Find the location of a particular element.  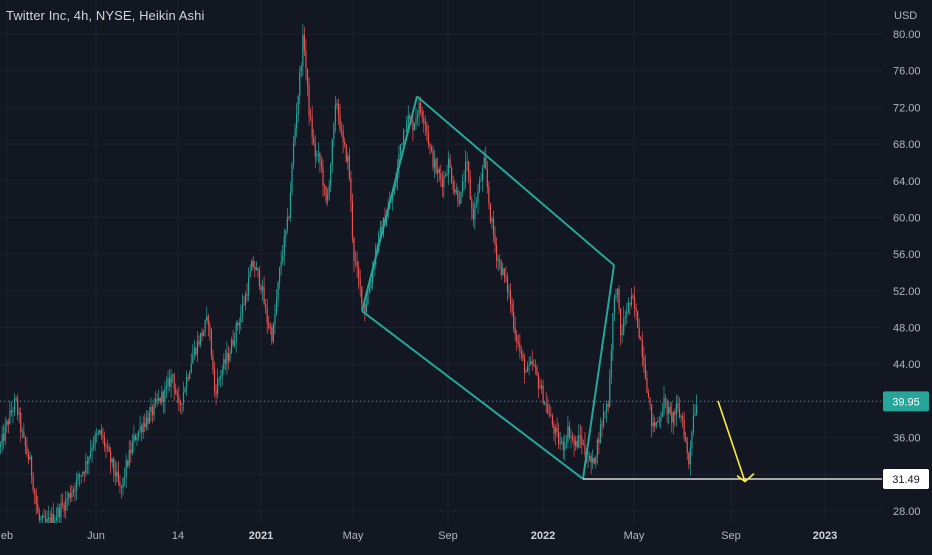

price-axis-bg is located at coordinates (907, 275).